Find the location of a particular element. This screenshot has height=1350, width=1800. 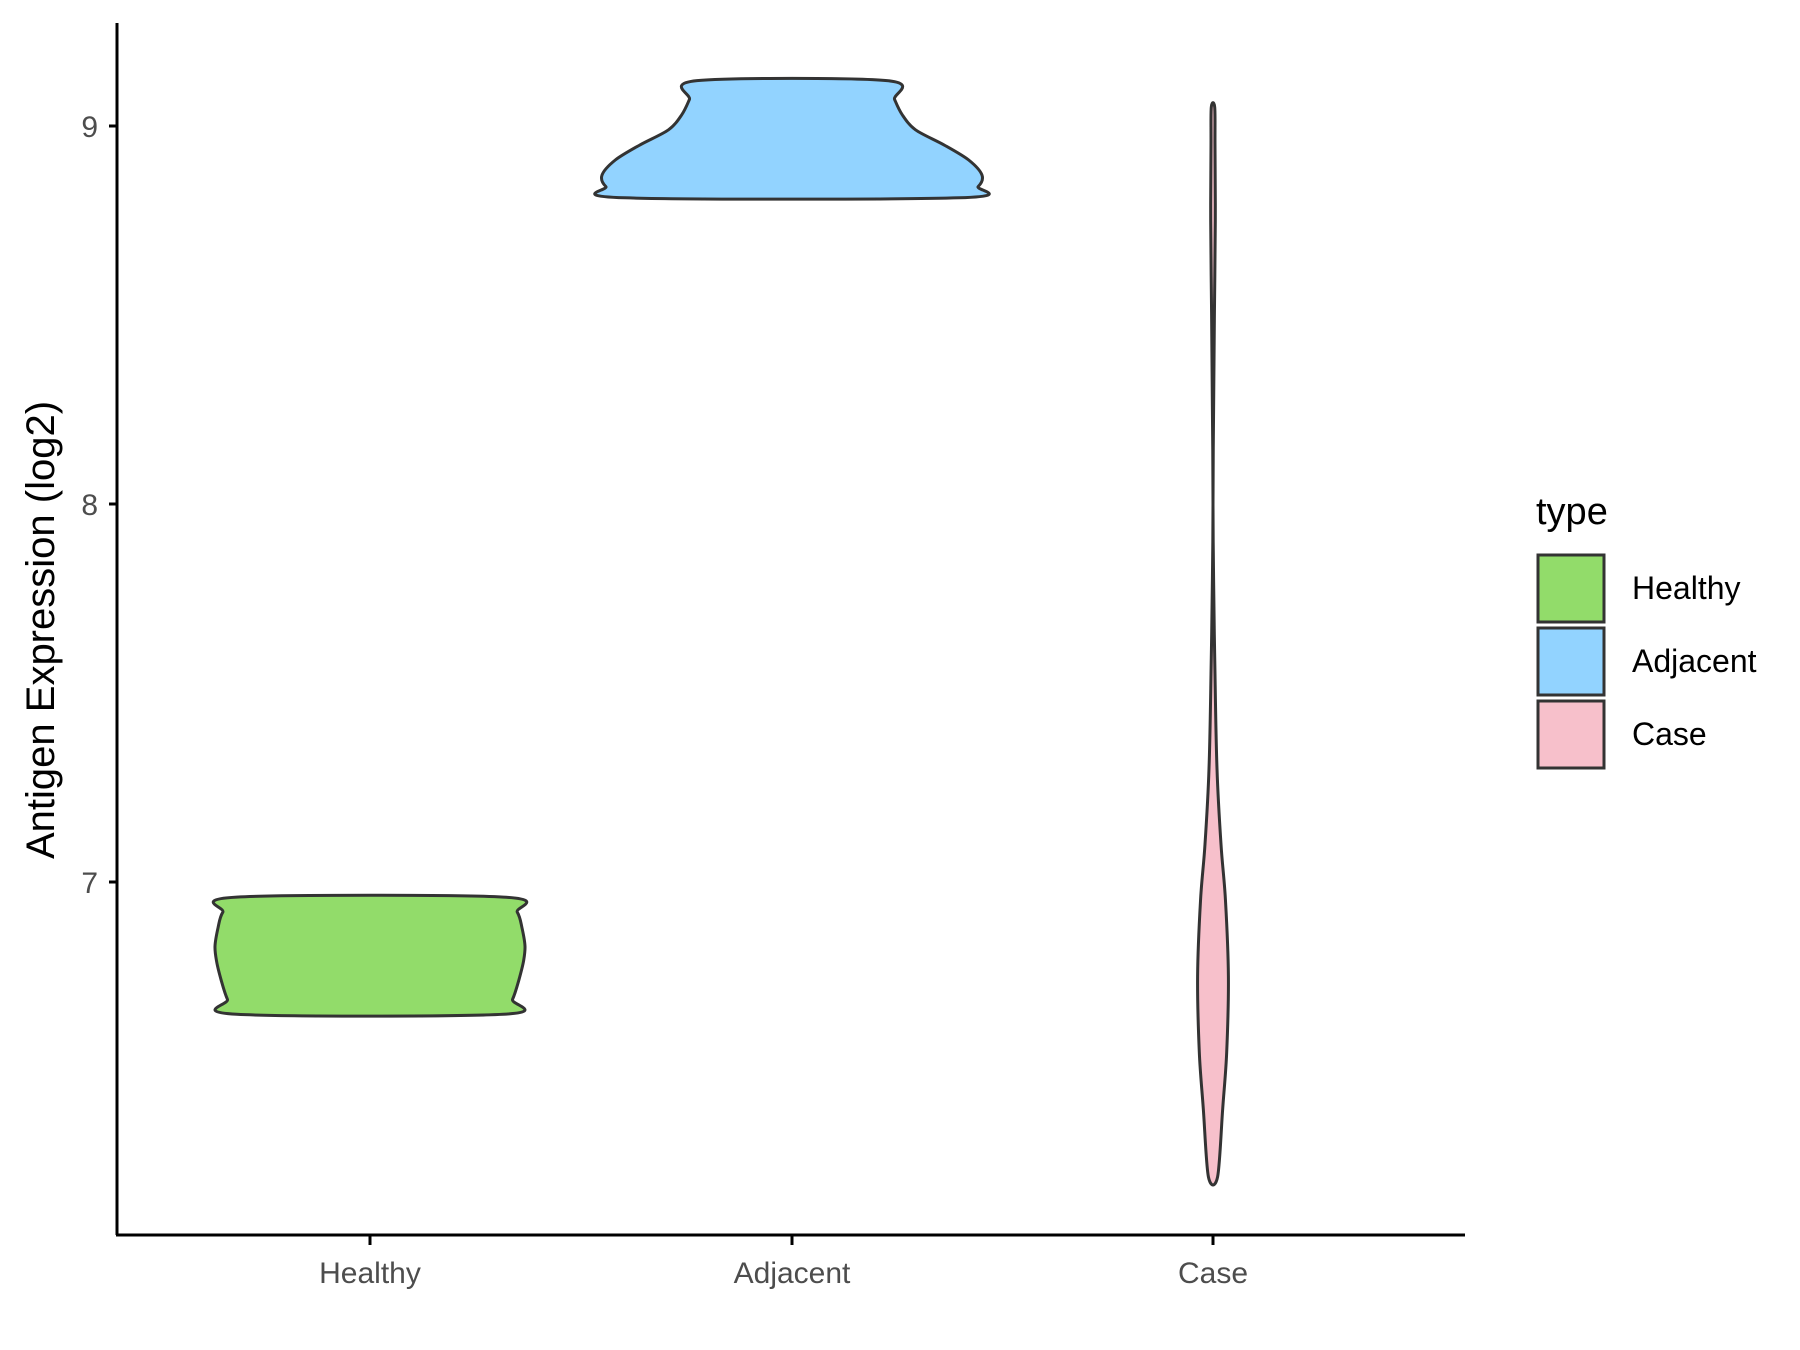

y-axis-ticks: 7 8 9 is located at coordinates (99, 505).